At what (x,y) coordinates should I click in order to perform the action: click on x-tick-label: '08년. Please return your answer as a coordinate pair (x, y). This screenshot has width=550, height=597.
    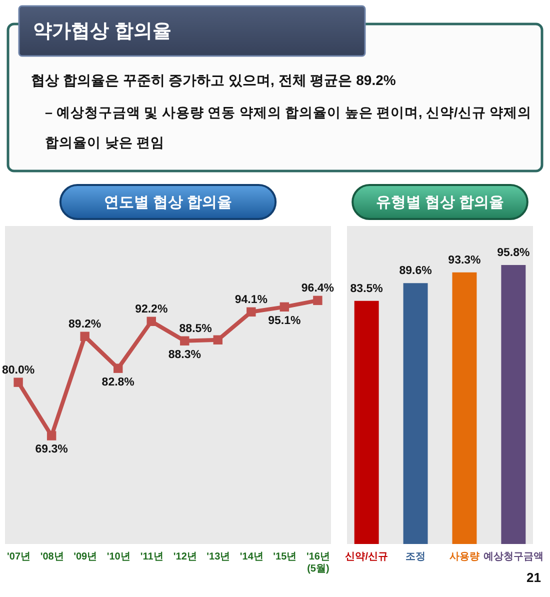
    Looking at the image, I should click on (52, 557).